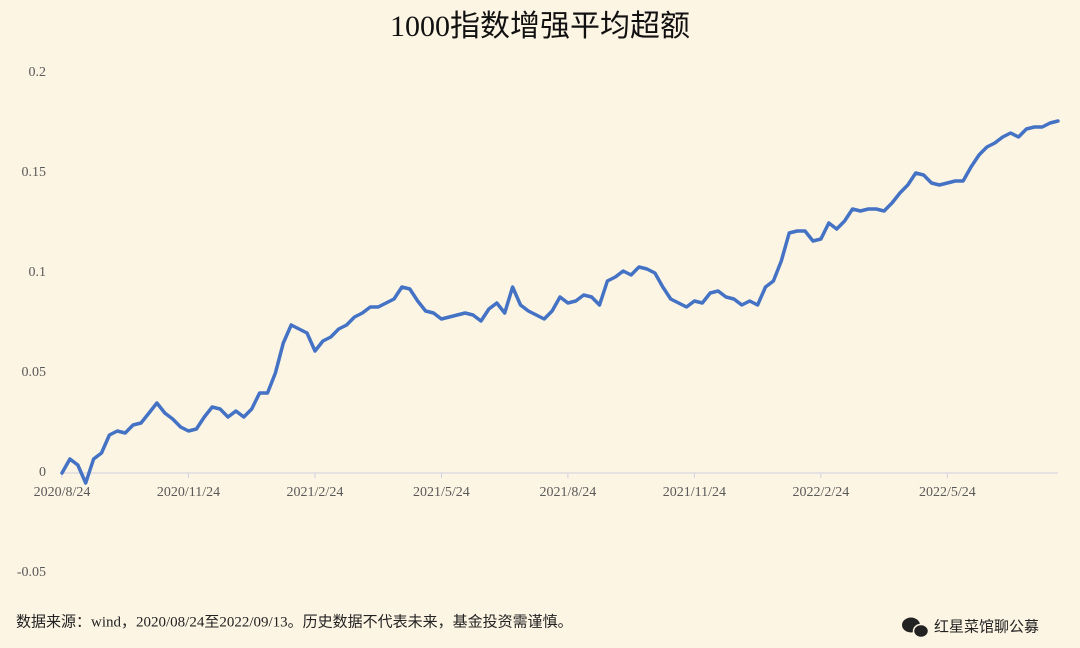  Describe the element at coordinates (947, 492) in the screenshot. I see `x-tick-label: 2022/5/24` at that location.